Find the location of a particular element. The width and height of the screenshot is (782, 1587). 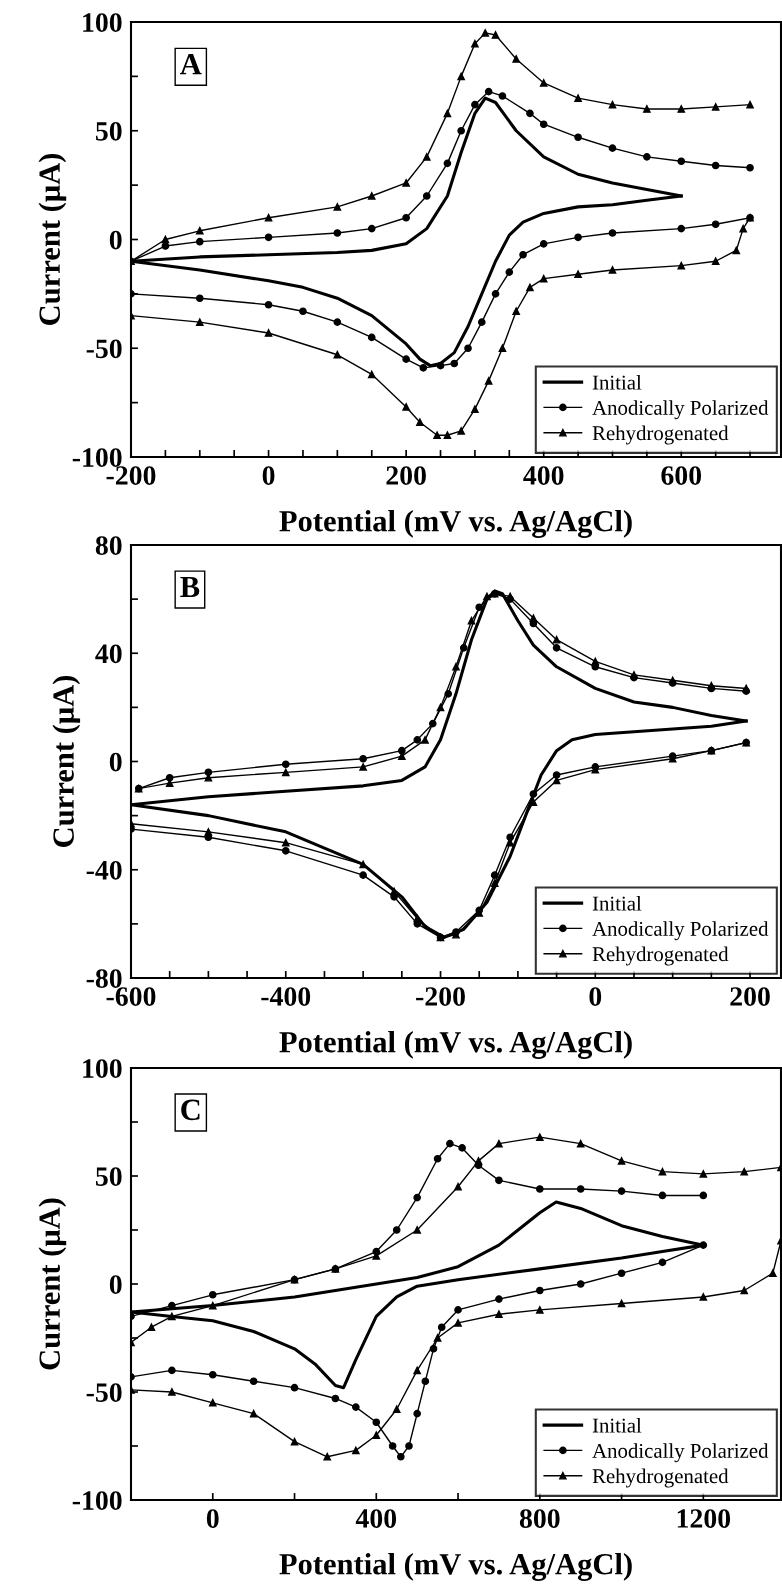

y-tick-label: 40 is located at coordinates (108, 654).